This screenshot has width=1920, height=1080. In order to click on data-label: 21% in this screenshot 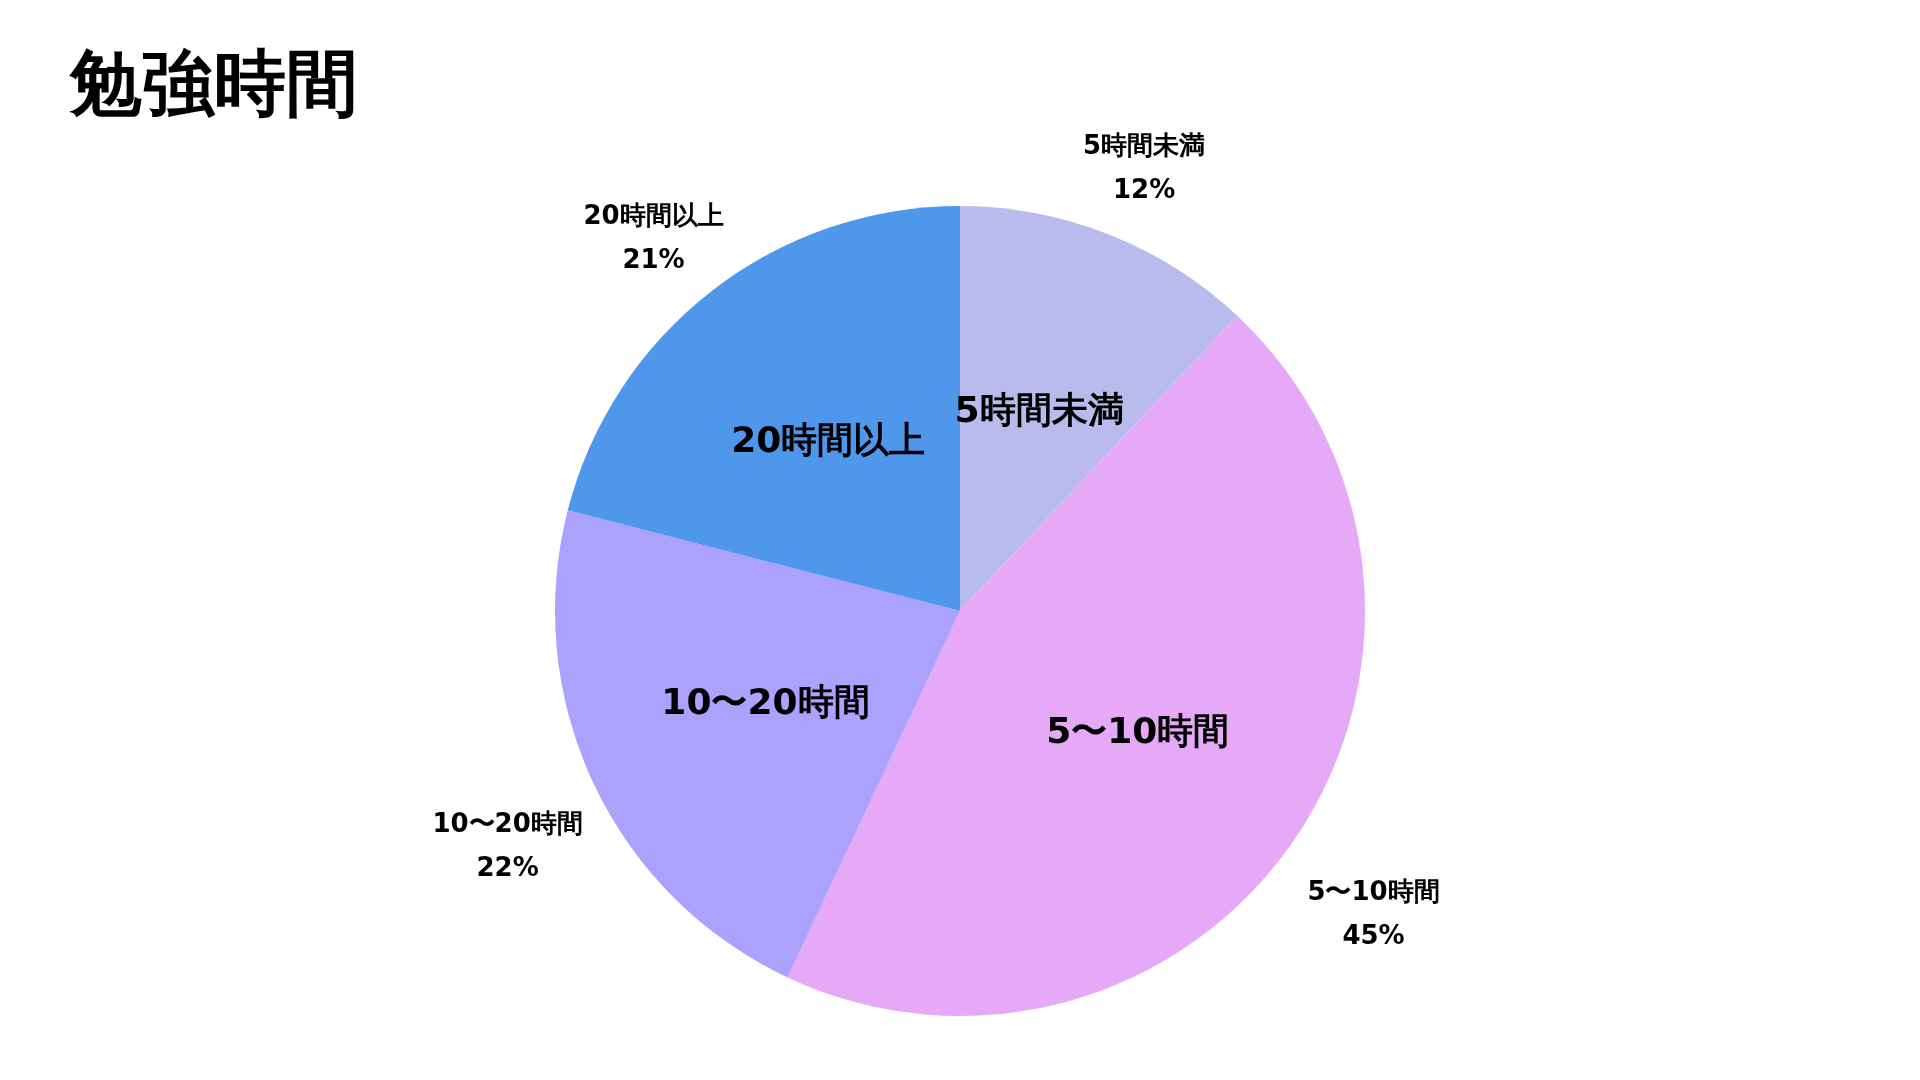, I will do `click(653, 258)`.